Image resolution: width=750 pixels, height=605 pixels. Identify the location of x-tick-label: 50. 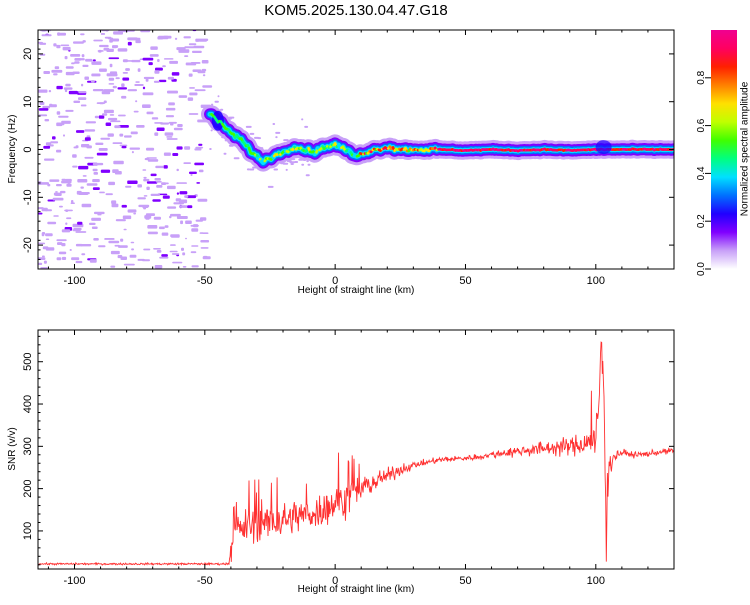
(465, 281).